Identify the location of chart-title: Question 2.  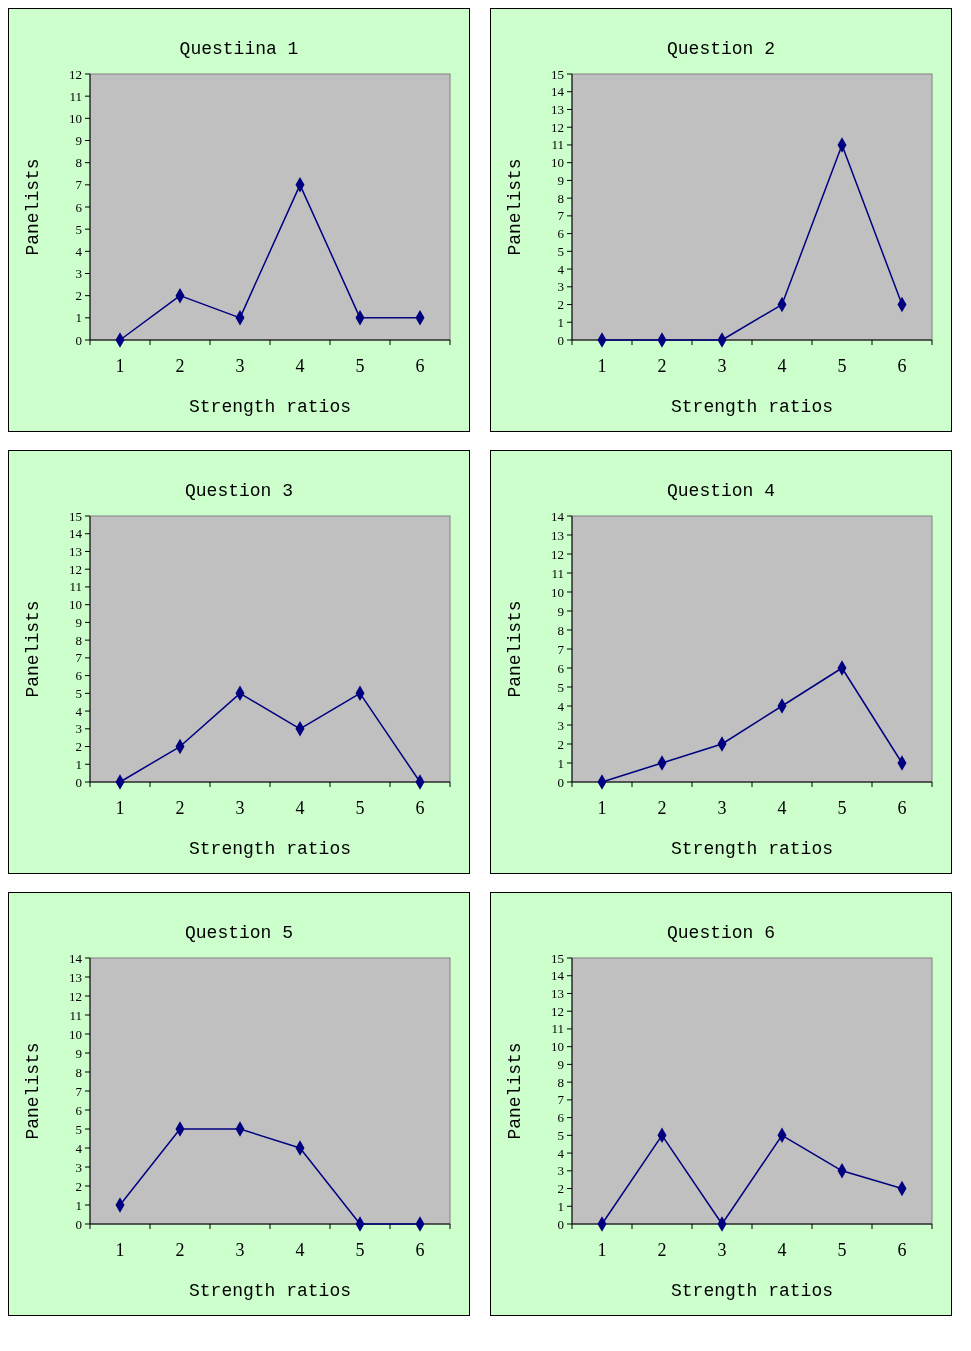
(721, 49).